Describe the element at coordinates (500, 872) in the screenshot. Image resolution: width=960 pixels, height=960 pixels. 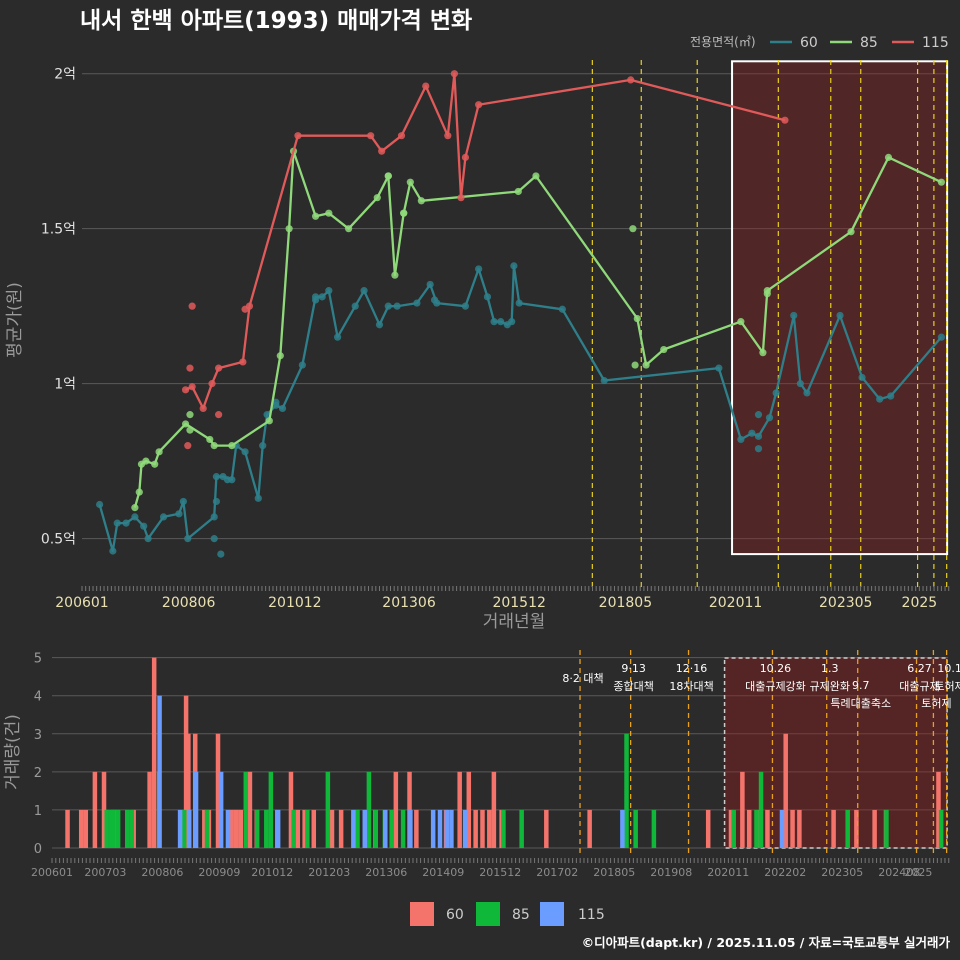
I see `volume-xtick-8: 201512` at that location.